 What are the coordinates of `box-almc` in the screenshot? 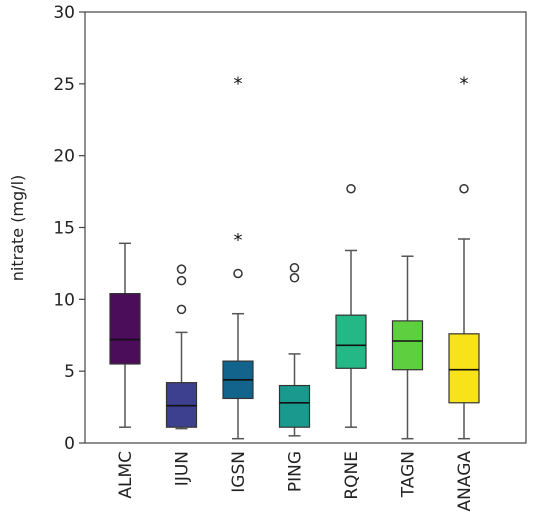 It's located at (125, 335).